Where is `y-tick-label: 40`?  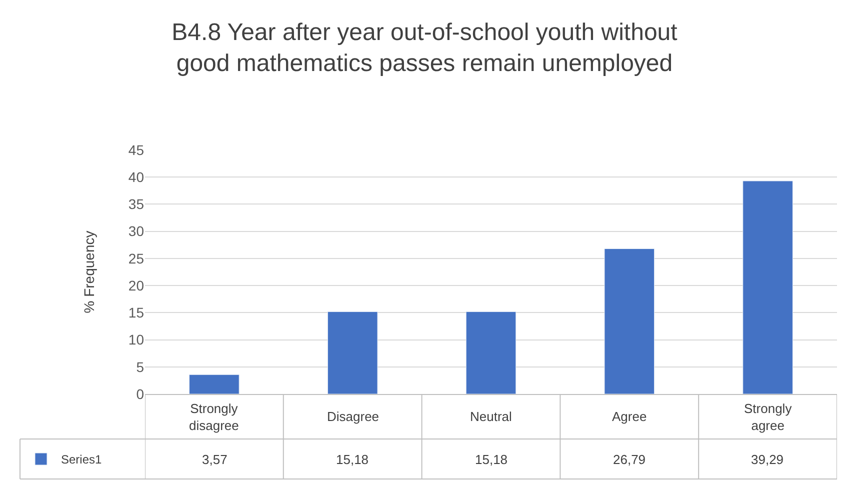 y-tick-label: 40 is located at coordinates (136, 177).